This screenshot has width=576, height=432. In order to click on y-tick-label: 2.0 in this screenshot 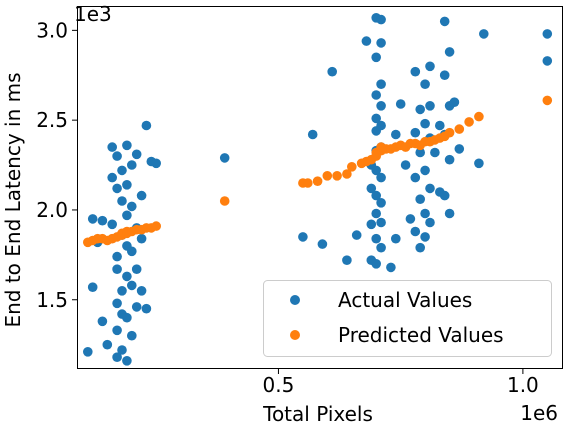, I will do `click(52, 210)`.